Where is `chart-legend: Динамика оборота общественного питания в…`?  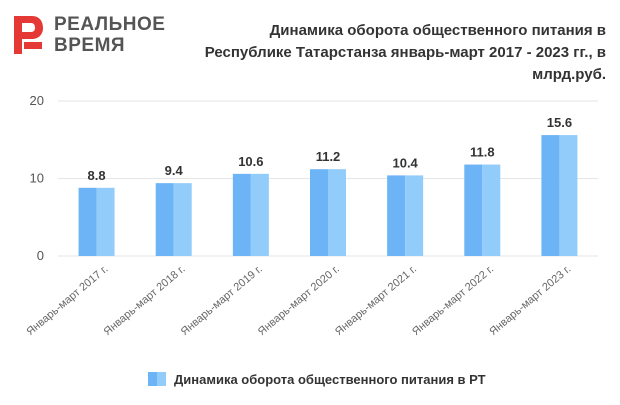 chart-legend: Динамика оборота общественного питания в… is located at coordinates (317, 379).